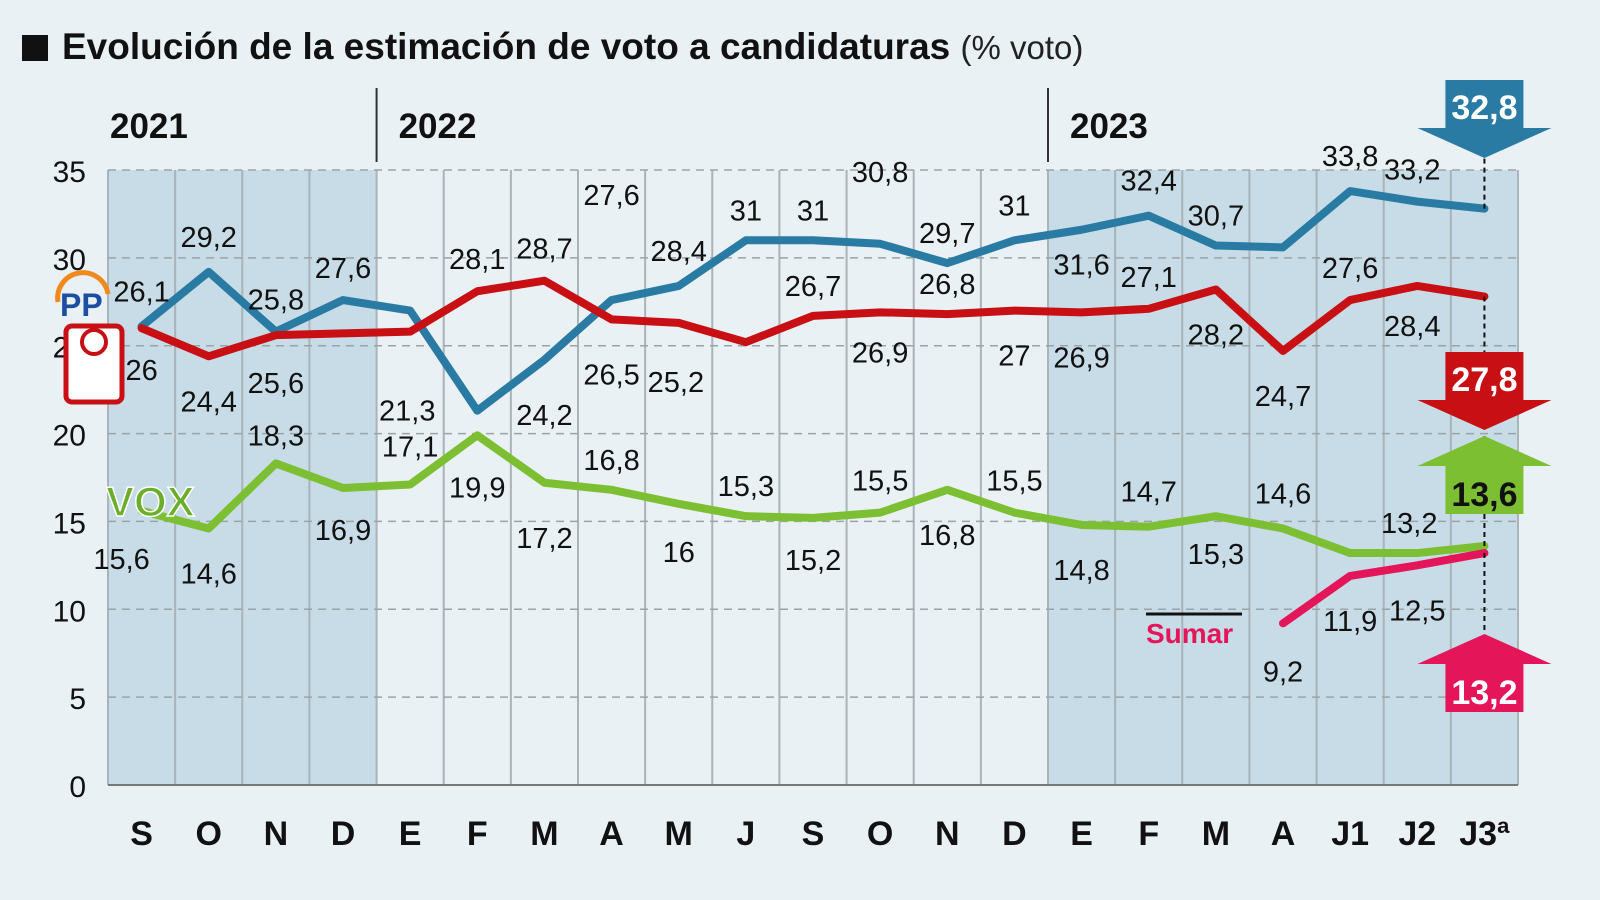  Describe the element at coordinates (611, 196) in the screenshot. I see `data-label: 27,6` at that location.